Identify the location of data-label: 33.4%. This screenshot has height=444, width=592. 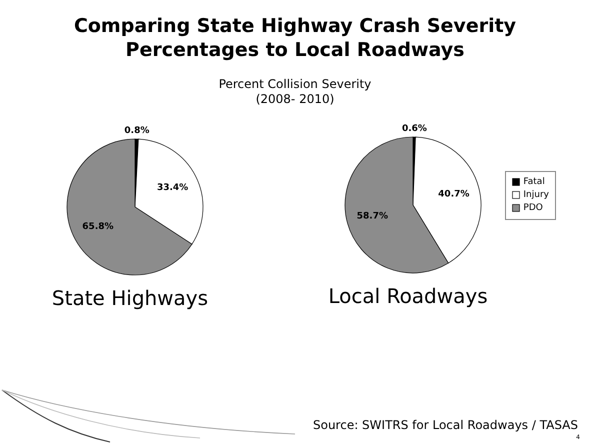
(172, 187).